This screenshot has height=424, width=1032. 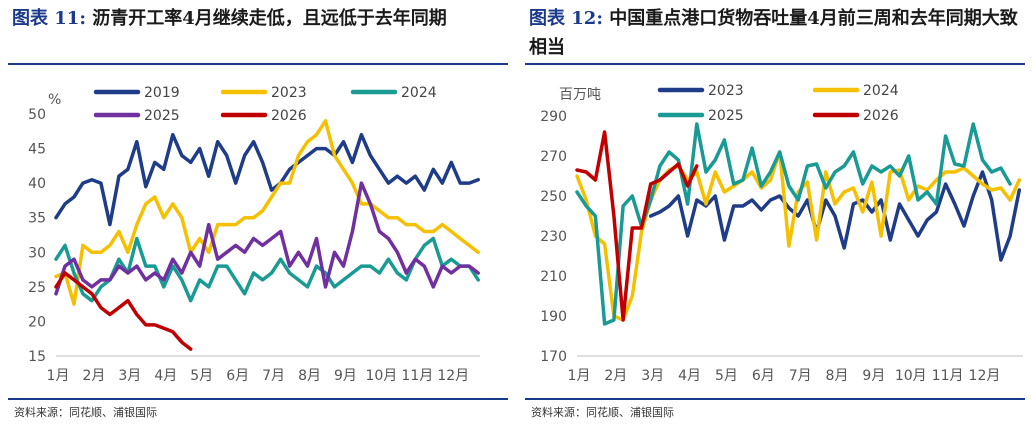 I want to click on legend-label-2019: 2019, so click(x=162, y=93).